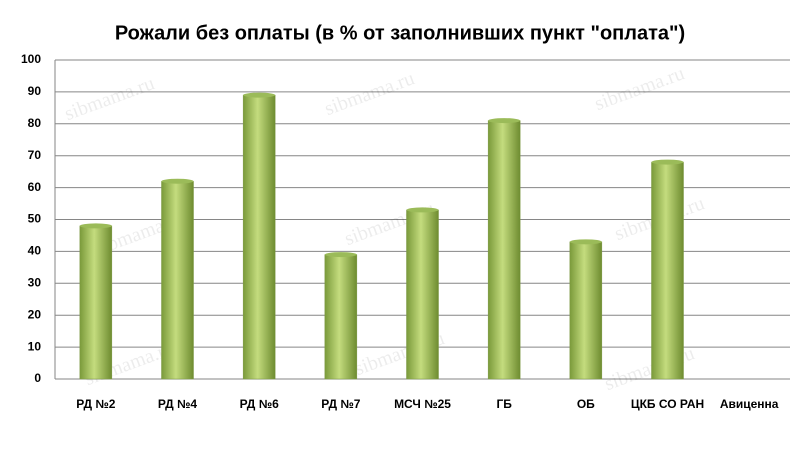  I want to click on y-tick-label: 40, so click(35, 251).